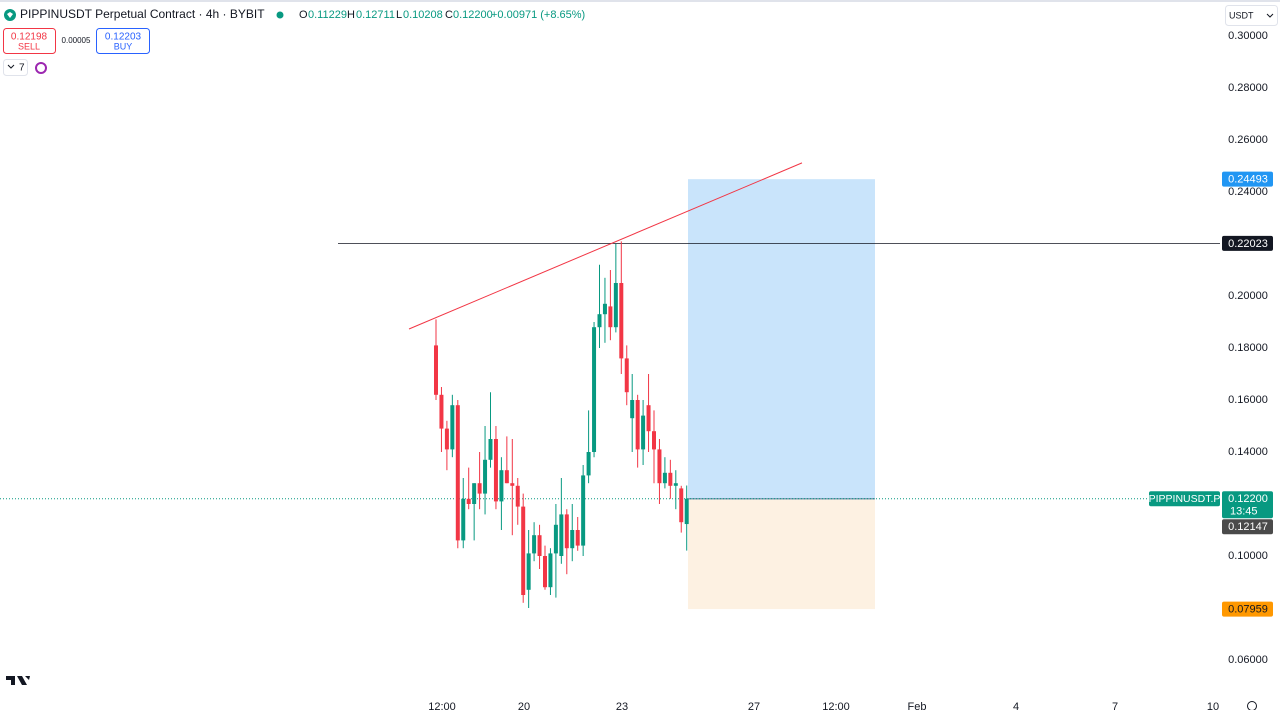 The image size is (1280, 710). I want to click on x-tick-label: 20, so click(524, 705).